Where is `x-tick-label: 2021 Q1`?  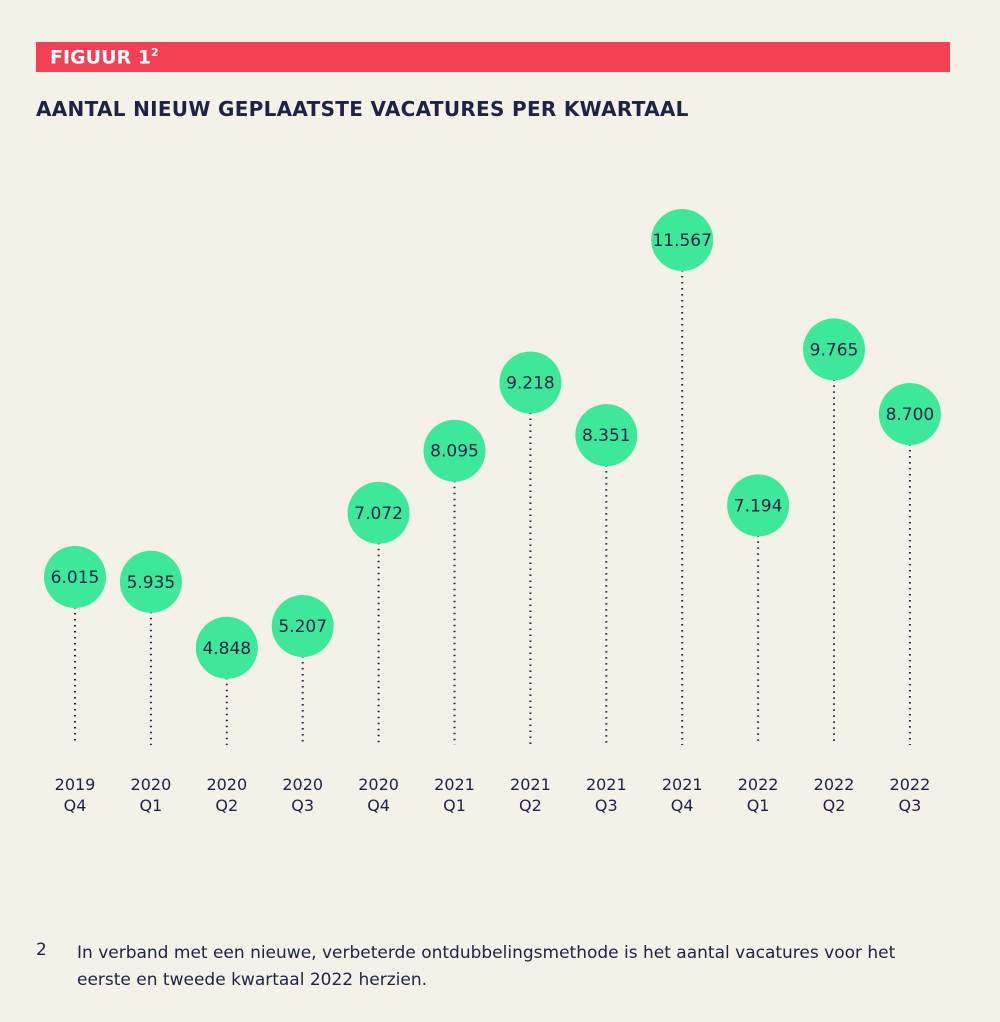 x-tick-label: 2021 Q1 is located at coordinates (454, 795).